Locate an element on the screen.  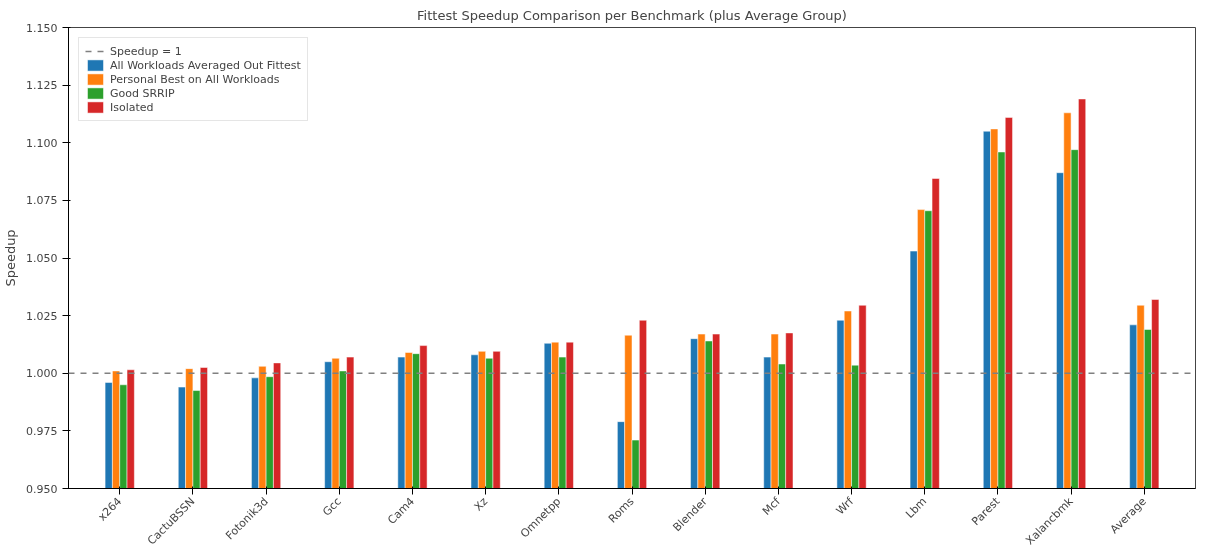
legend-label: Personal Best on All Workloads is located at coordinates (195, 79).